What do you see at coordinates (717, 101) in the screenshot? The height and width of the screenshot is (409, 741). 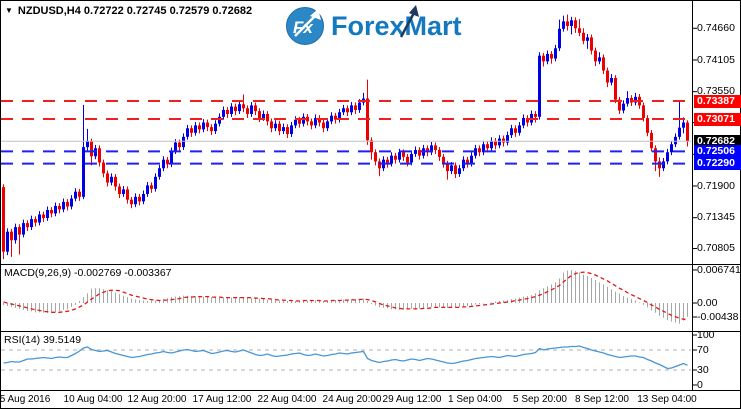 I see `price-label-badge: 0.73387` at bounding box center [717, 101].